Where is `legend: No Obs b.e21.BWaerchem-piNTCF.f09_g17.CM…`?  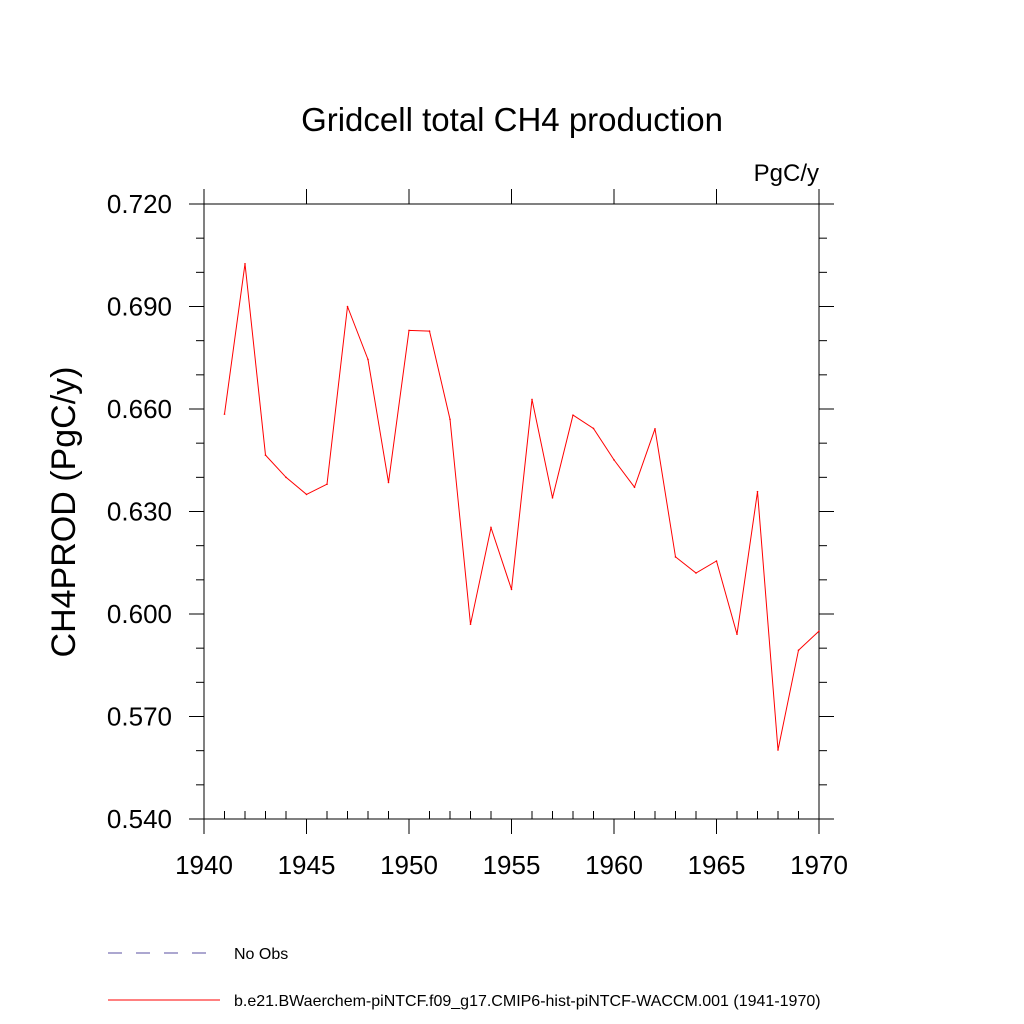
legend: No Obs b.e21.BWaerchem-piNTCF.f09_g17.CM… is located at coordinates (464, 978).